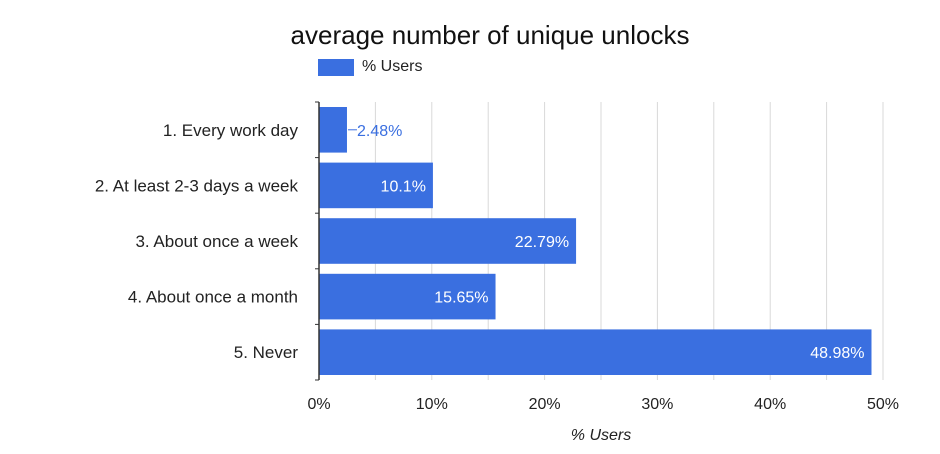 This screenshot has width=940, height=454. I want to click on data-label: 10.1%, so click(403, 186).